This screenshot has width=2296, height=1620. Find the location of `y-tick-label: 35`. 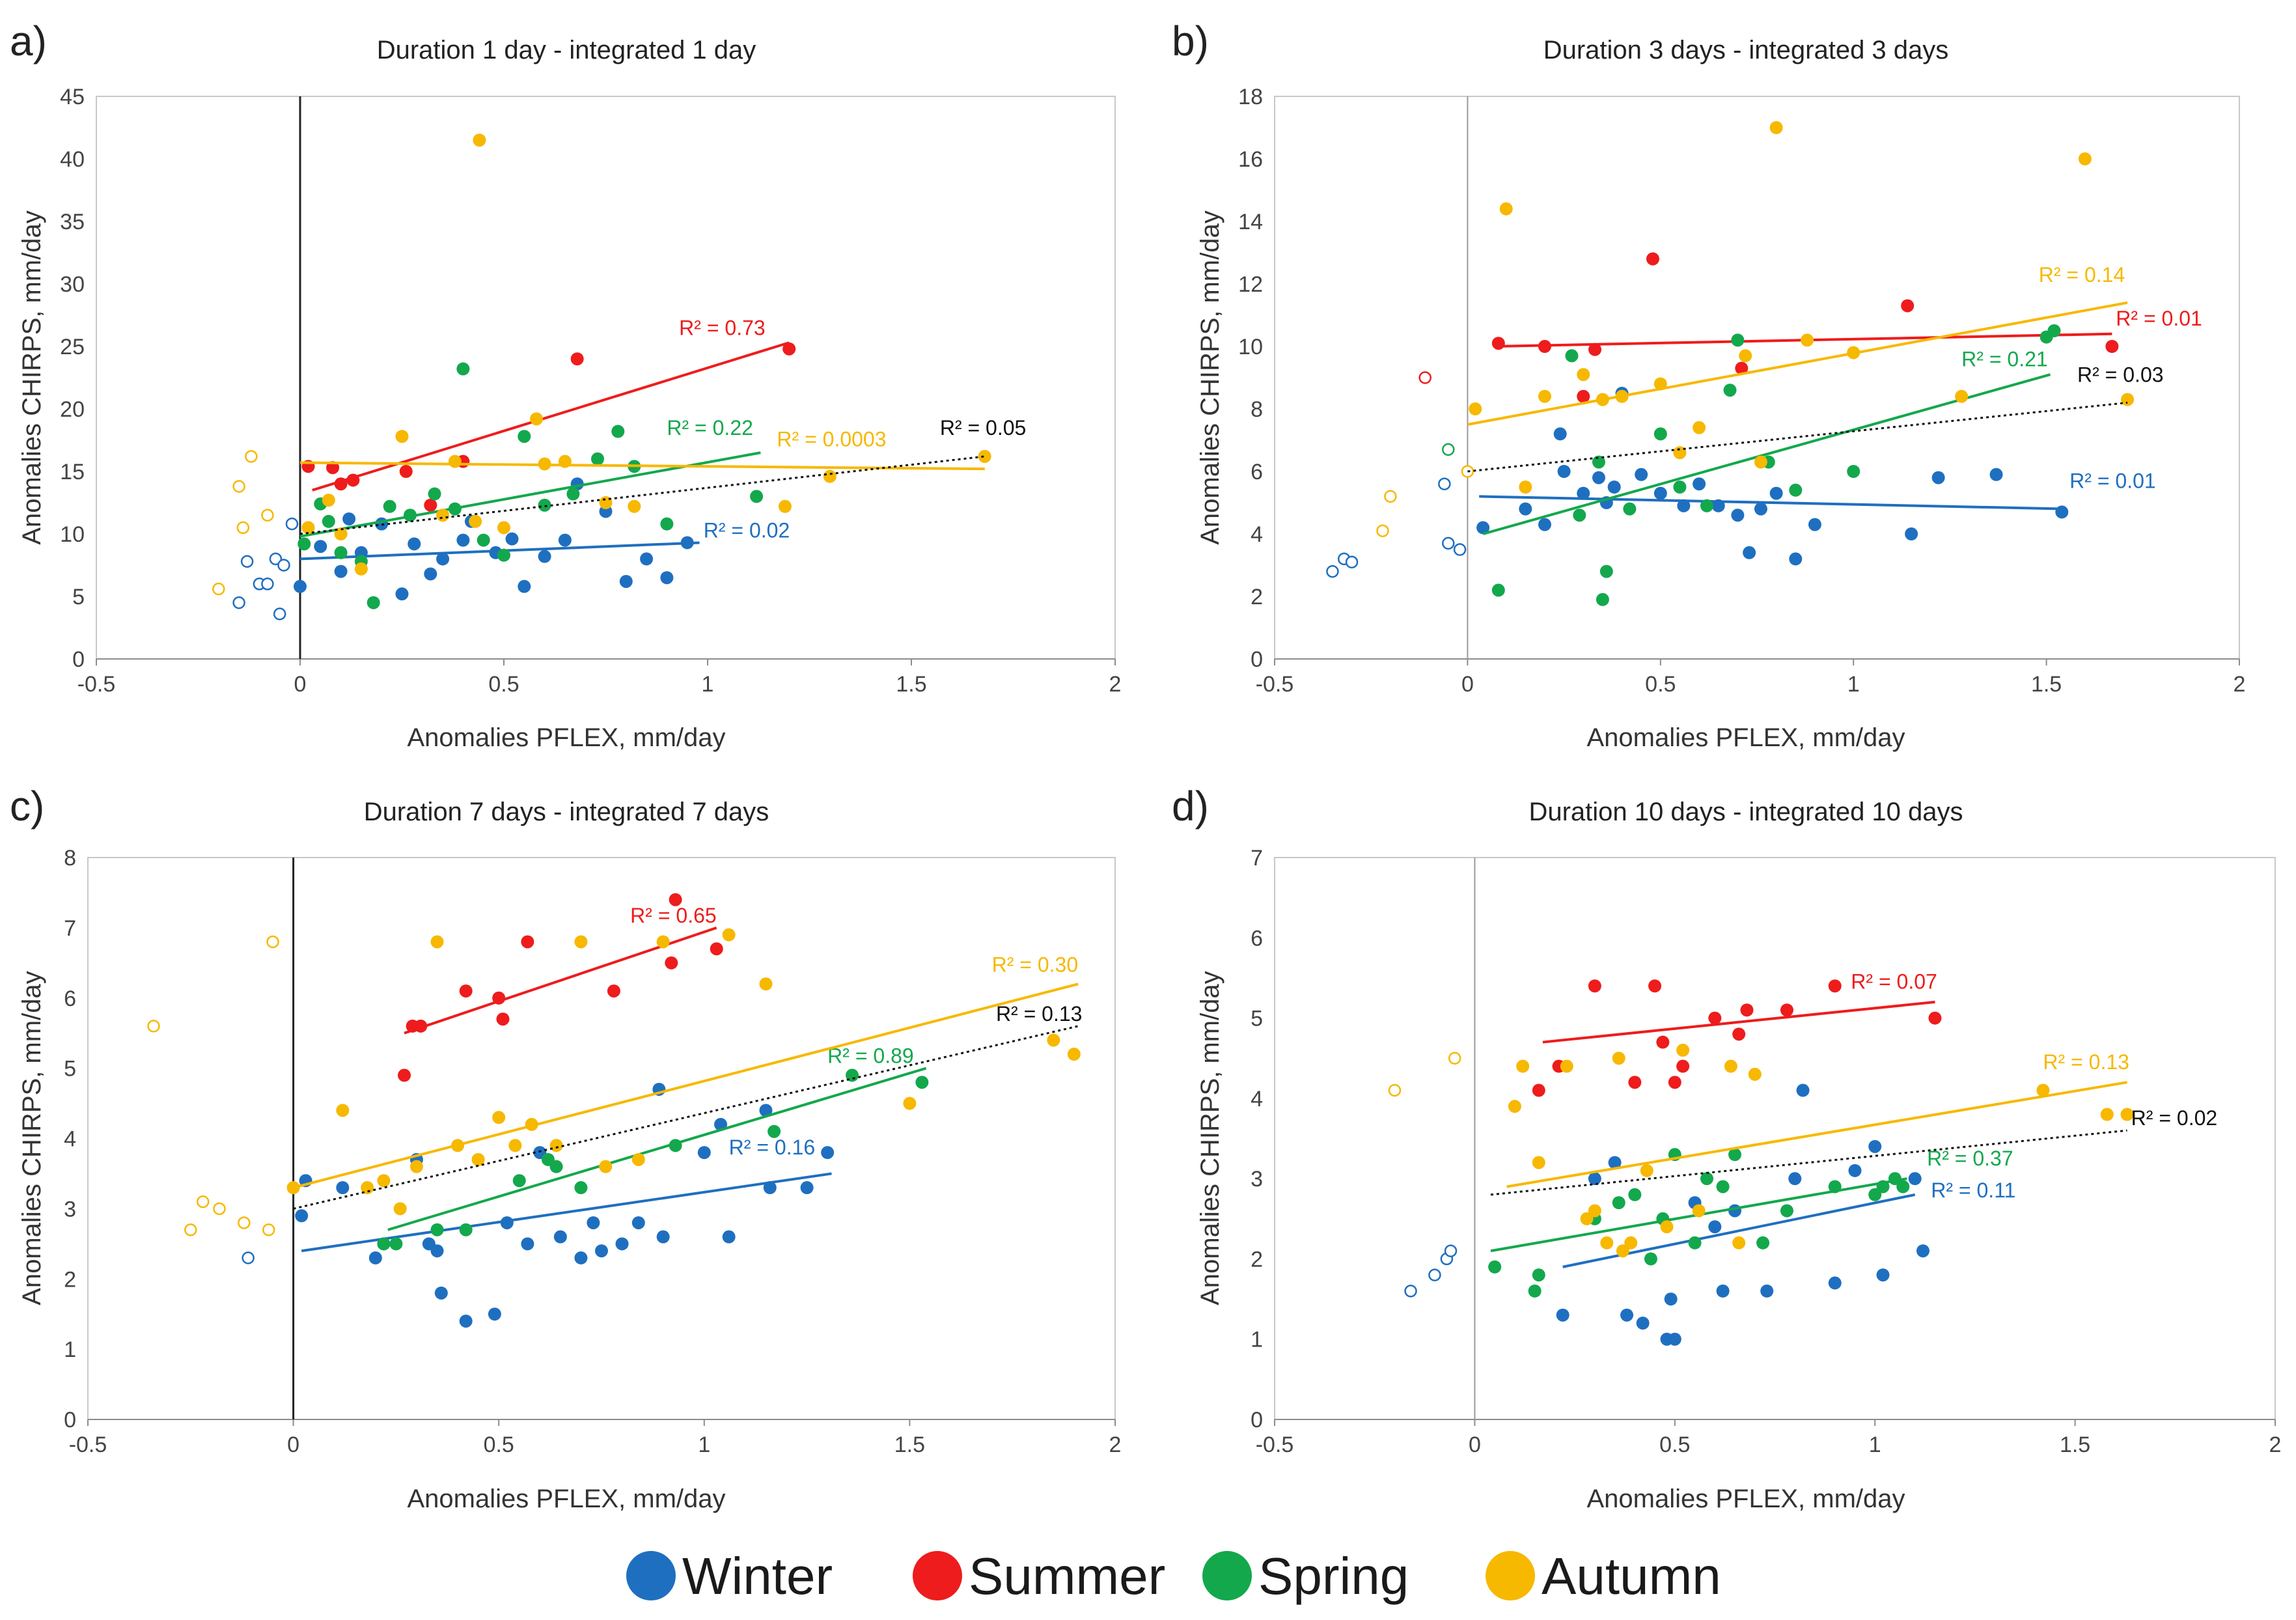

y-tick-label: 35 is located at coordinates (72, 222).